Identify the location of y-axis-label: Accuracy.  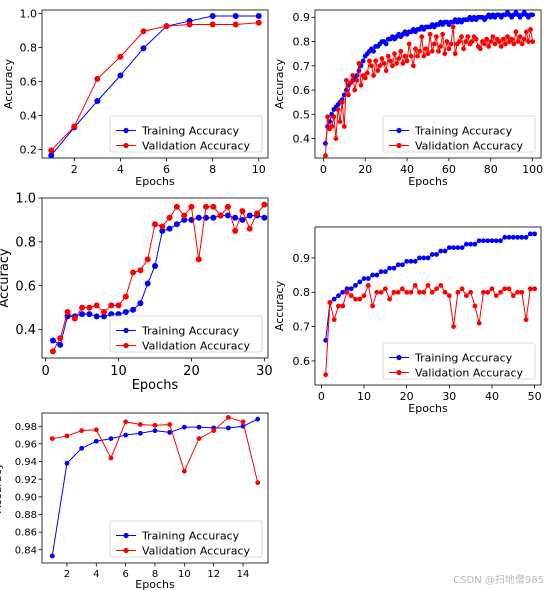
(2, 487).